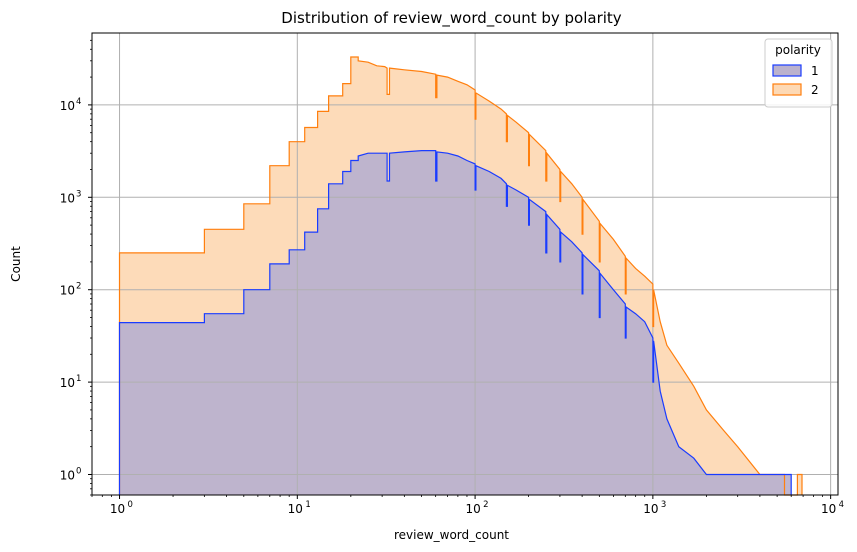 Image resolution: width=857 pixels, height=552 pixels. Describe the element at coordinates (78, 379) in the screenshot. I see `y-tick-exponent: 1` at that location.